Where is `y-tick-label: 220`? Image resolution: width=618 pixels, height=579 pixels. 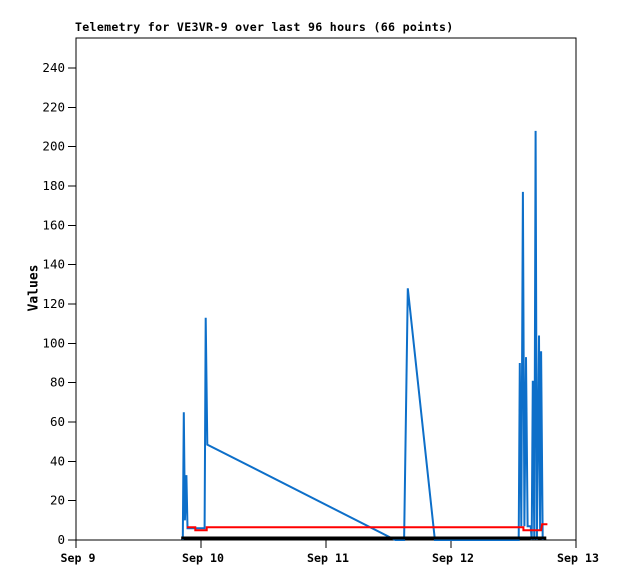 y-tick-label: 220 is located at coordinates (53, 106).